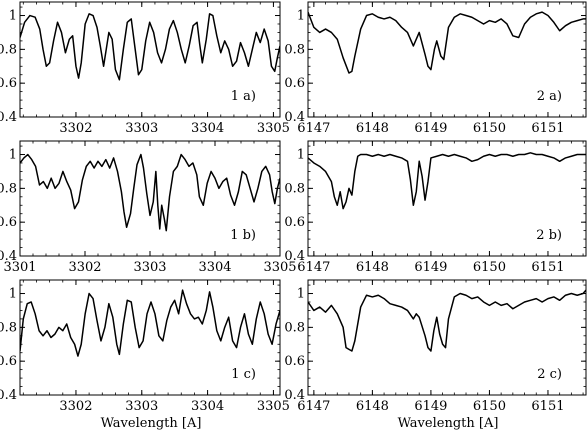  What do you see at coordinates (243, 235) in the screenshot?
I see `panel-label: 1 b)` at bounding box center [243, 235].